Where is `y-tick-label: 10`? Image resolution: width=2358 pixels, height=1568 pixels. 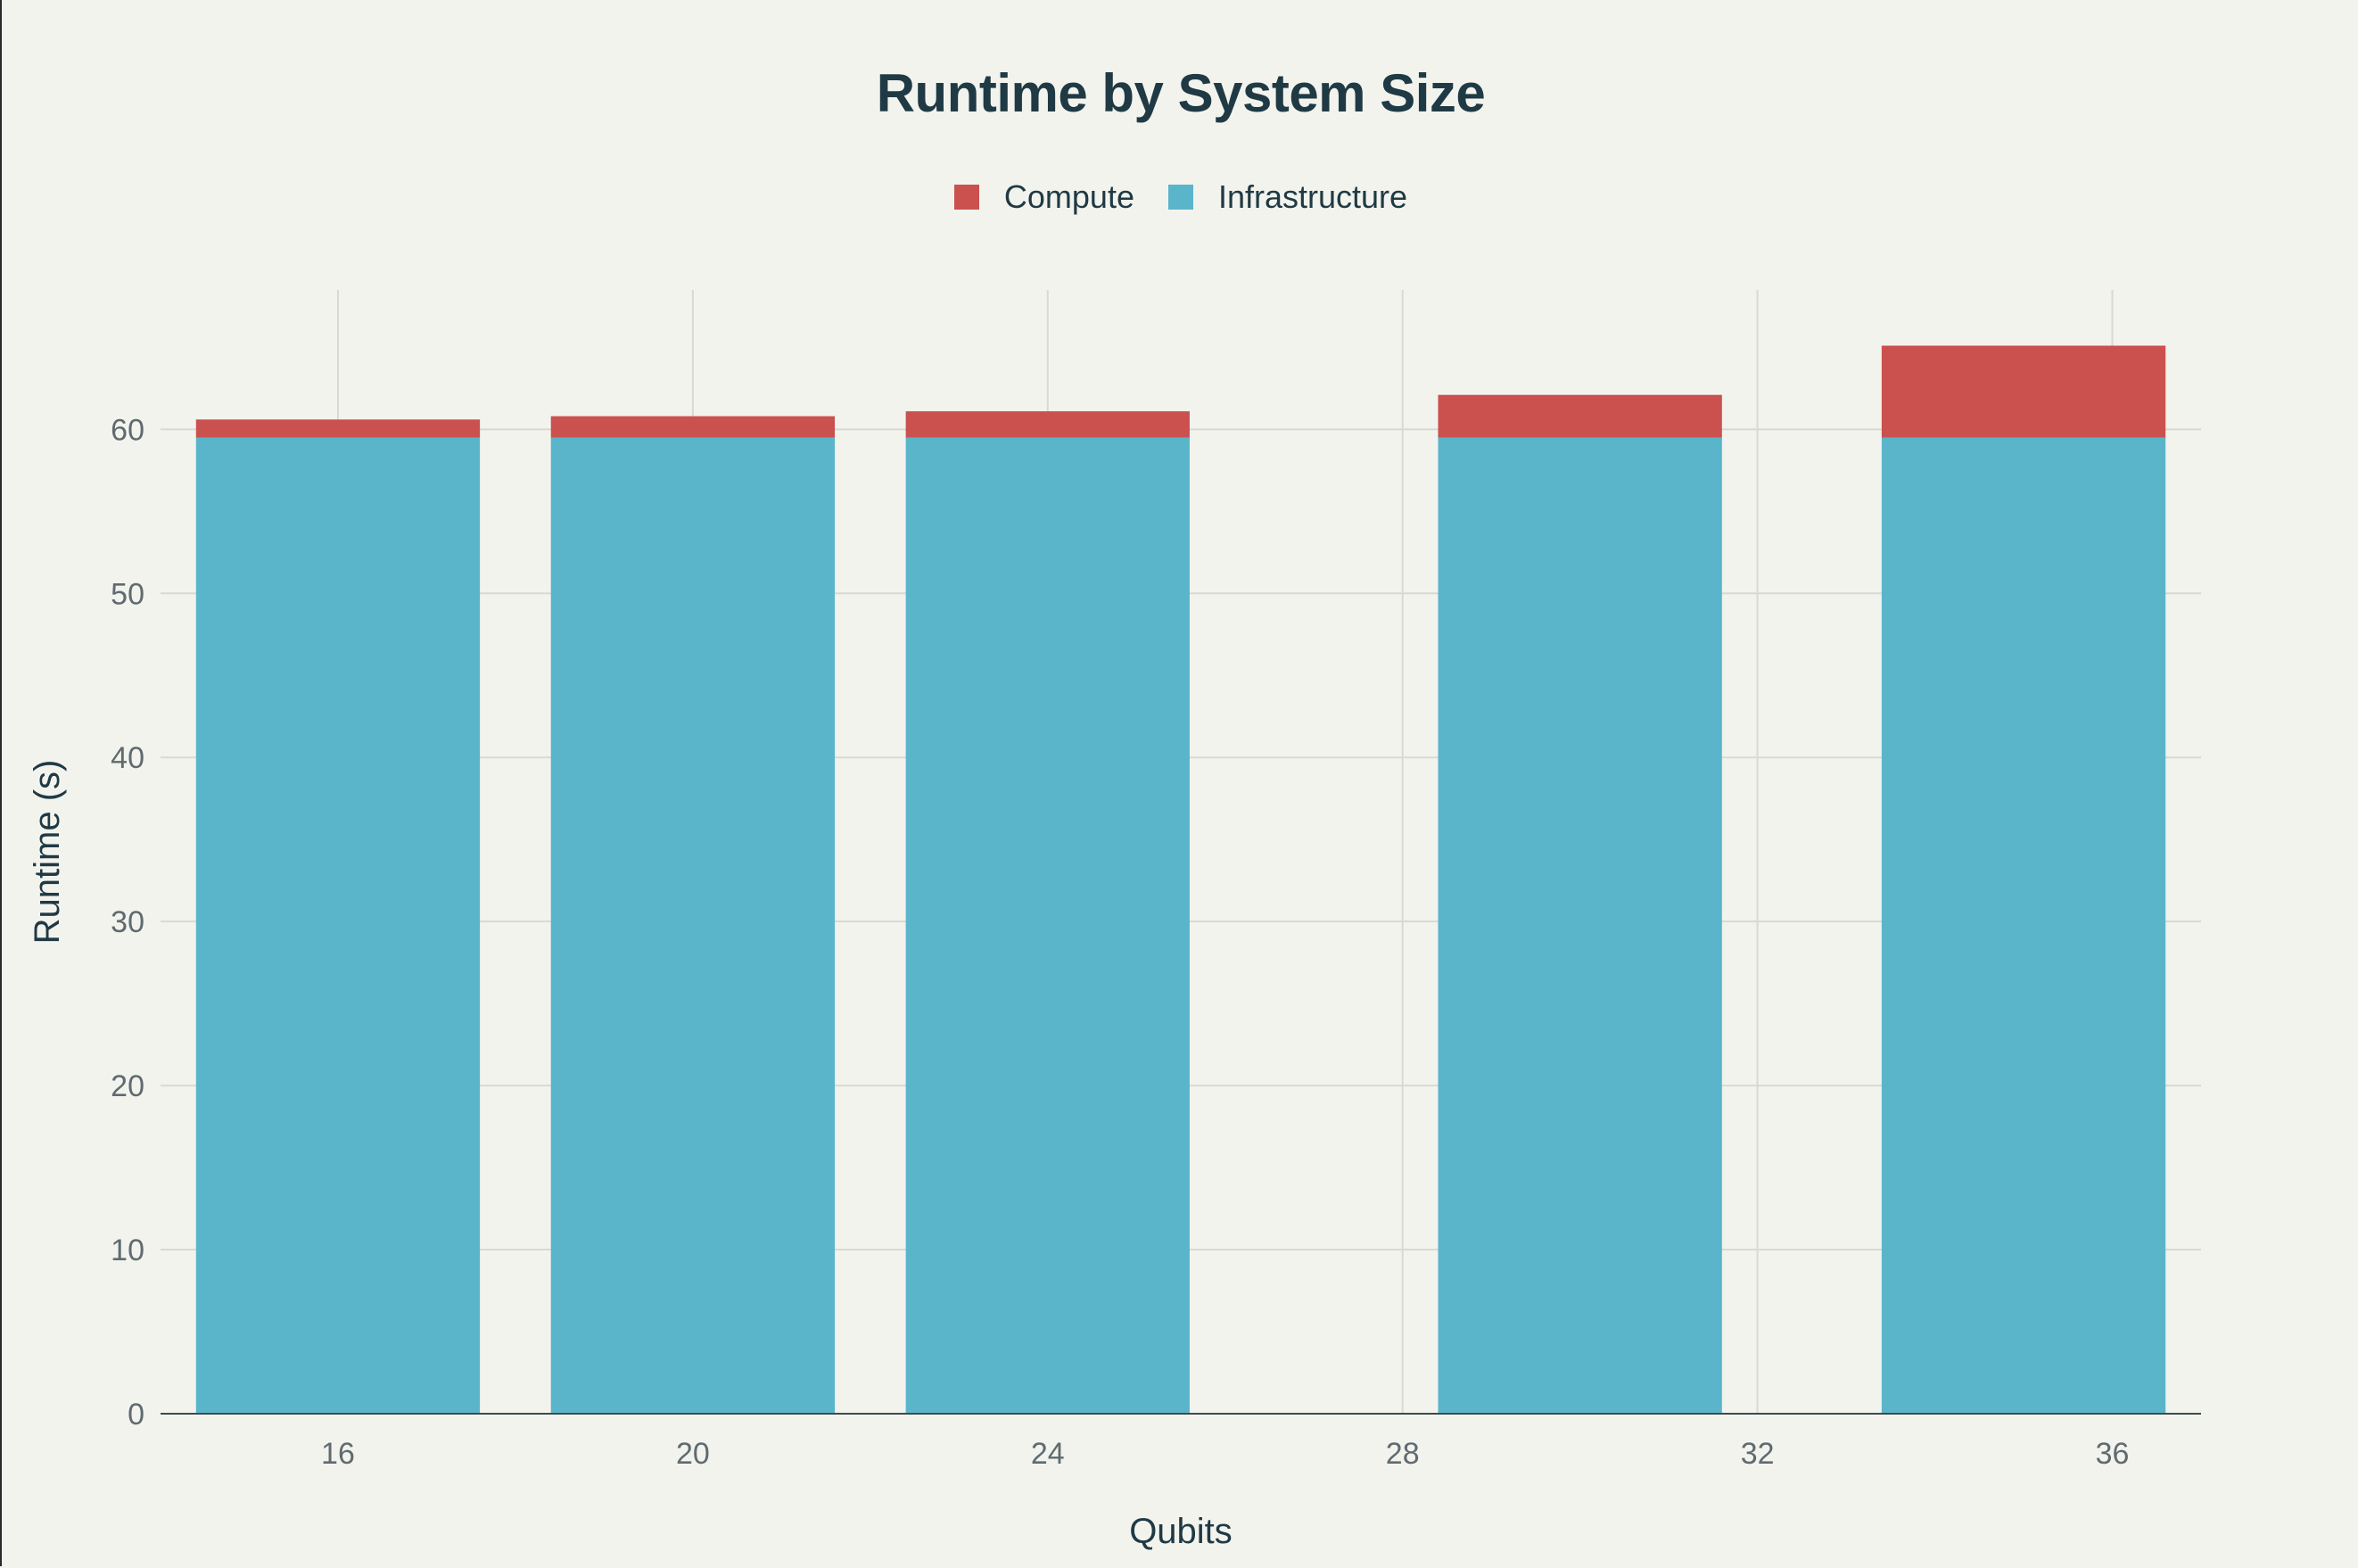
y-tick-label: 10 is located at coordinates (127, 1250).